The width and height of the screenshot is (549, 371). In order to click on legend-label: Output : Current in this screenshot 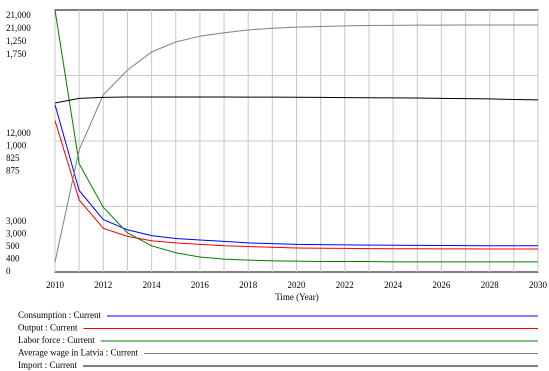, I will do `click(48, 328)`.